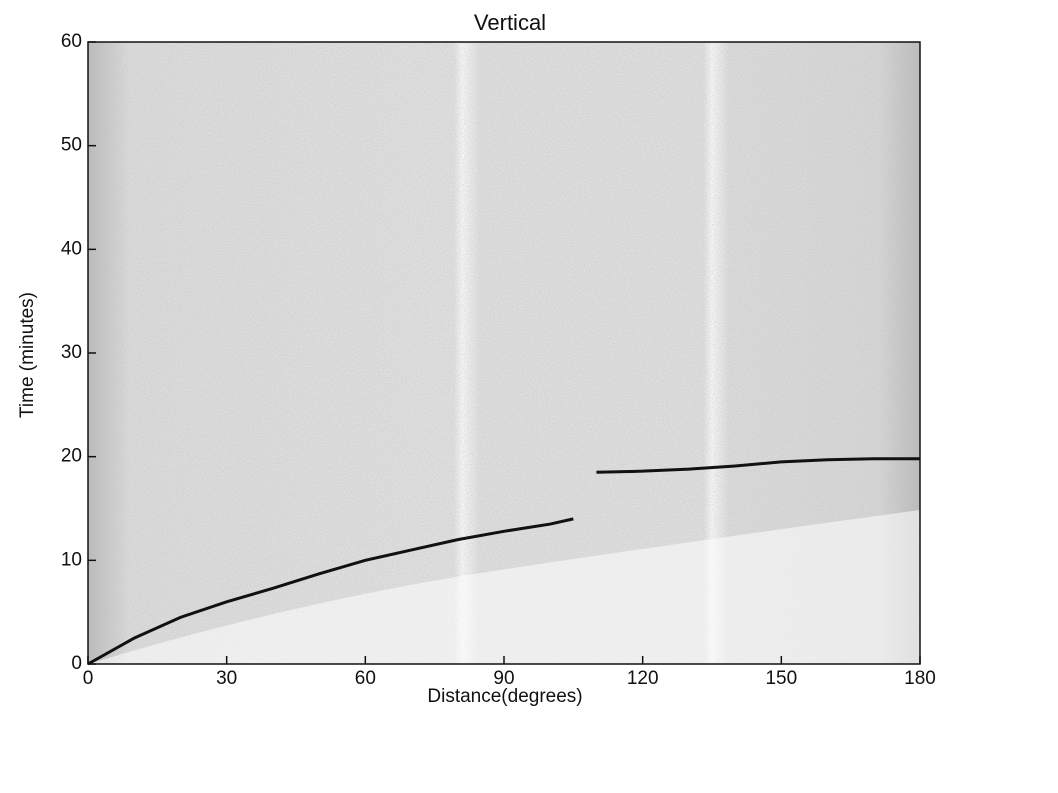 This screenshot has width=1058, height=793. Describe the element at coordinates (510, 22) in the screenshot. I see `chart-title: Vertical` at that location.